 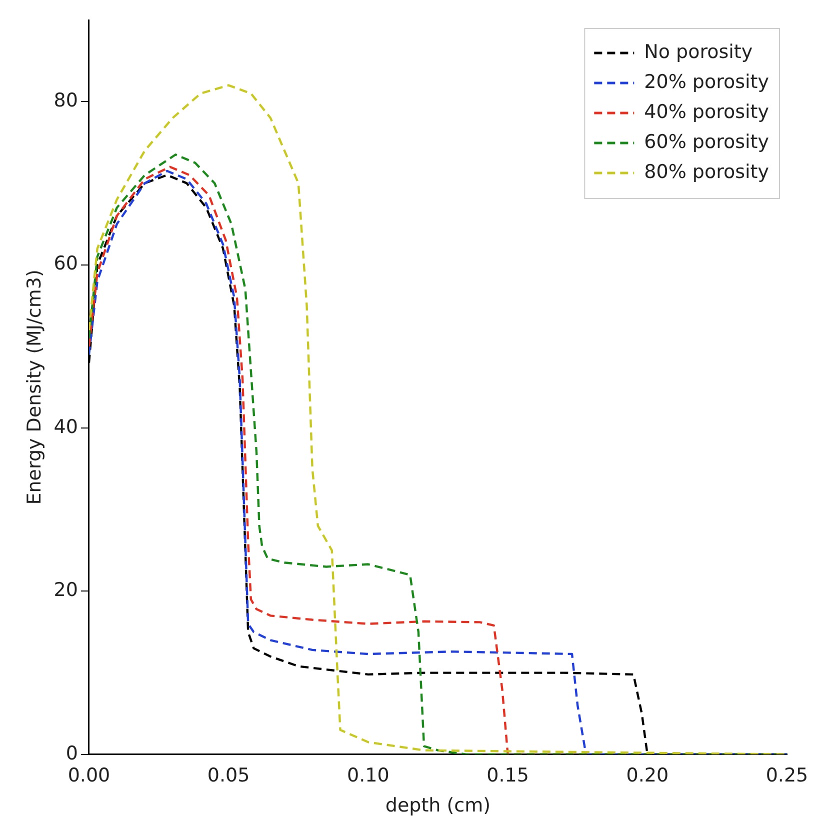 I want to click on x-tick-label: 0.25, so click(x=787, y=775).